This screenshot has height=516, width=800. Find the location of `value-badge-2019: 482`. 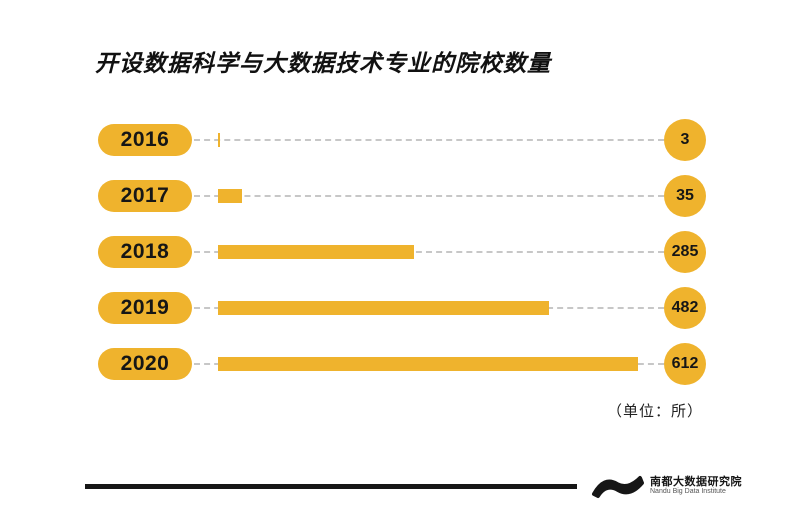

value-badge-2019: 482 is located at coordinates (685, 308).